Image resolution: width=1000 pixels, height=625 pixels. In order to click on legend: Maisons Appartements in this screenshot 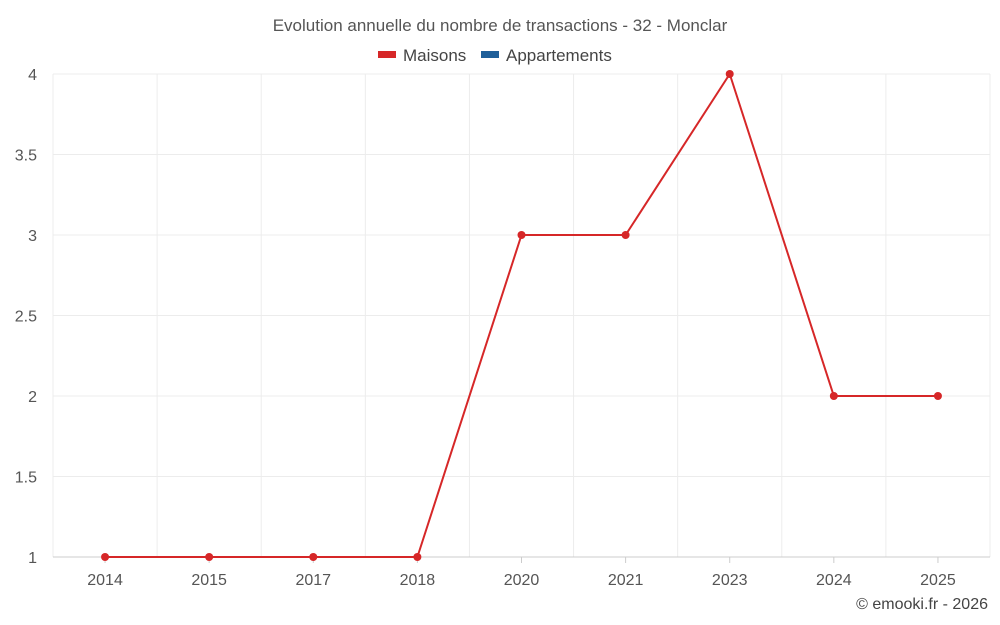, I will do `click(495, 55)`.